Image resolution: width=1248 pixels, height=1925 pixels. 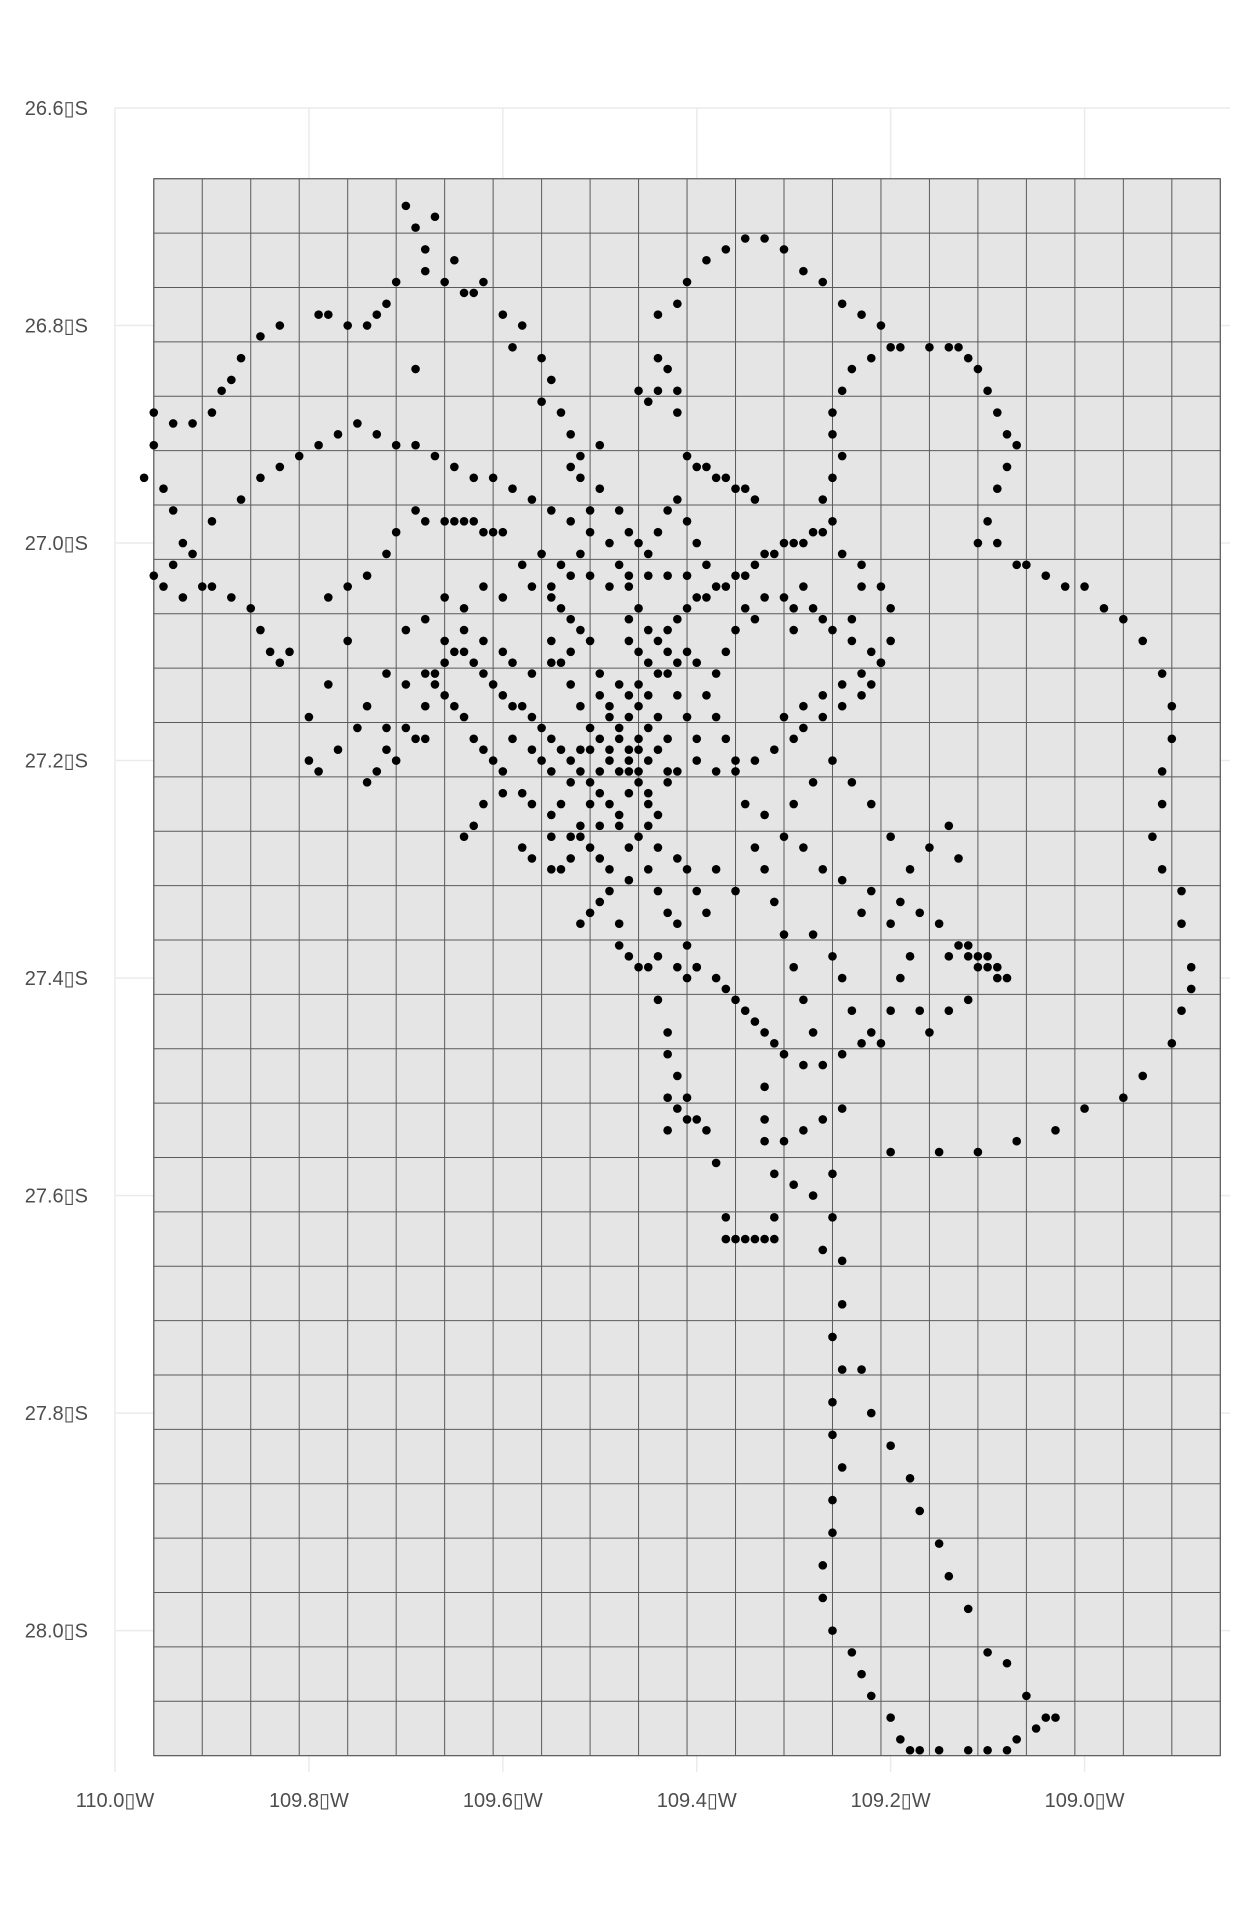 I want to click on y-tick-label: 27.0▯S, so click(x=56, y=544).